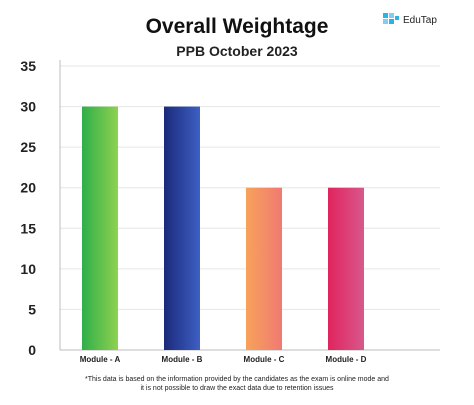 The height and width of the screenshot is (405, 474). I want to click on y-tick-labels: 0 5 10 15 20 25 30 35, so click(28, 208).